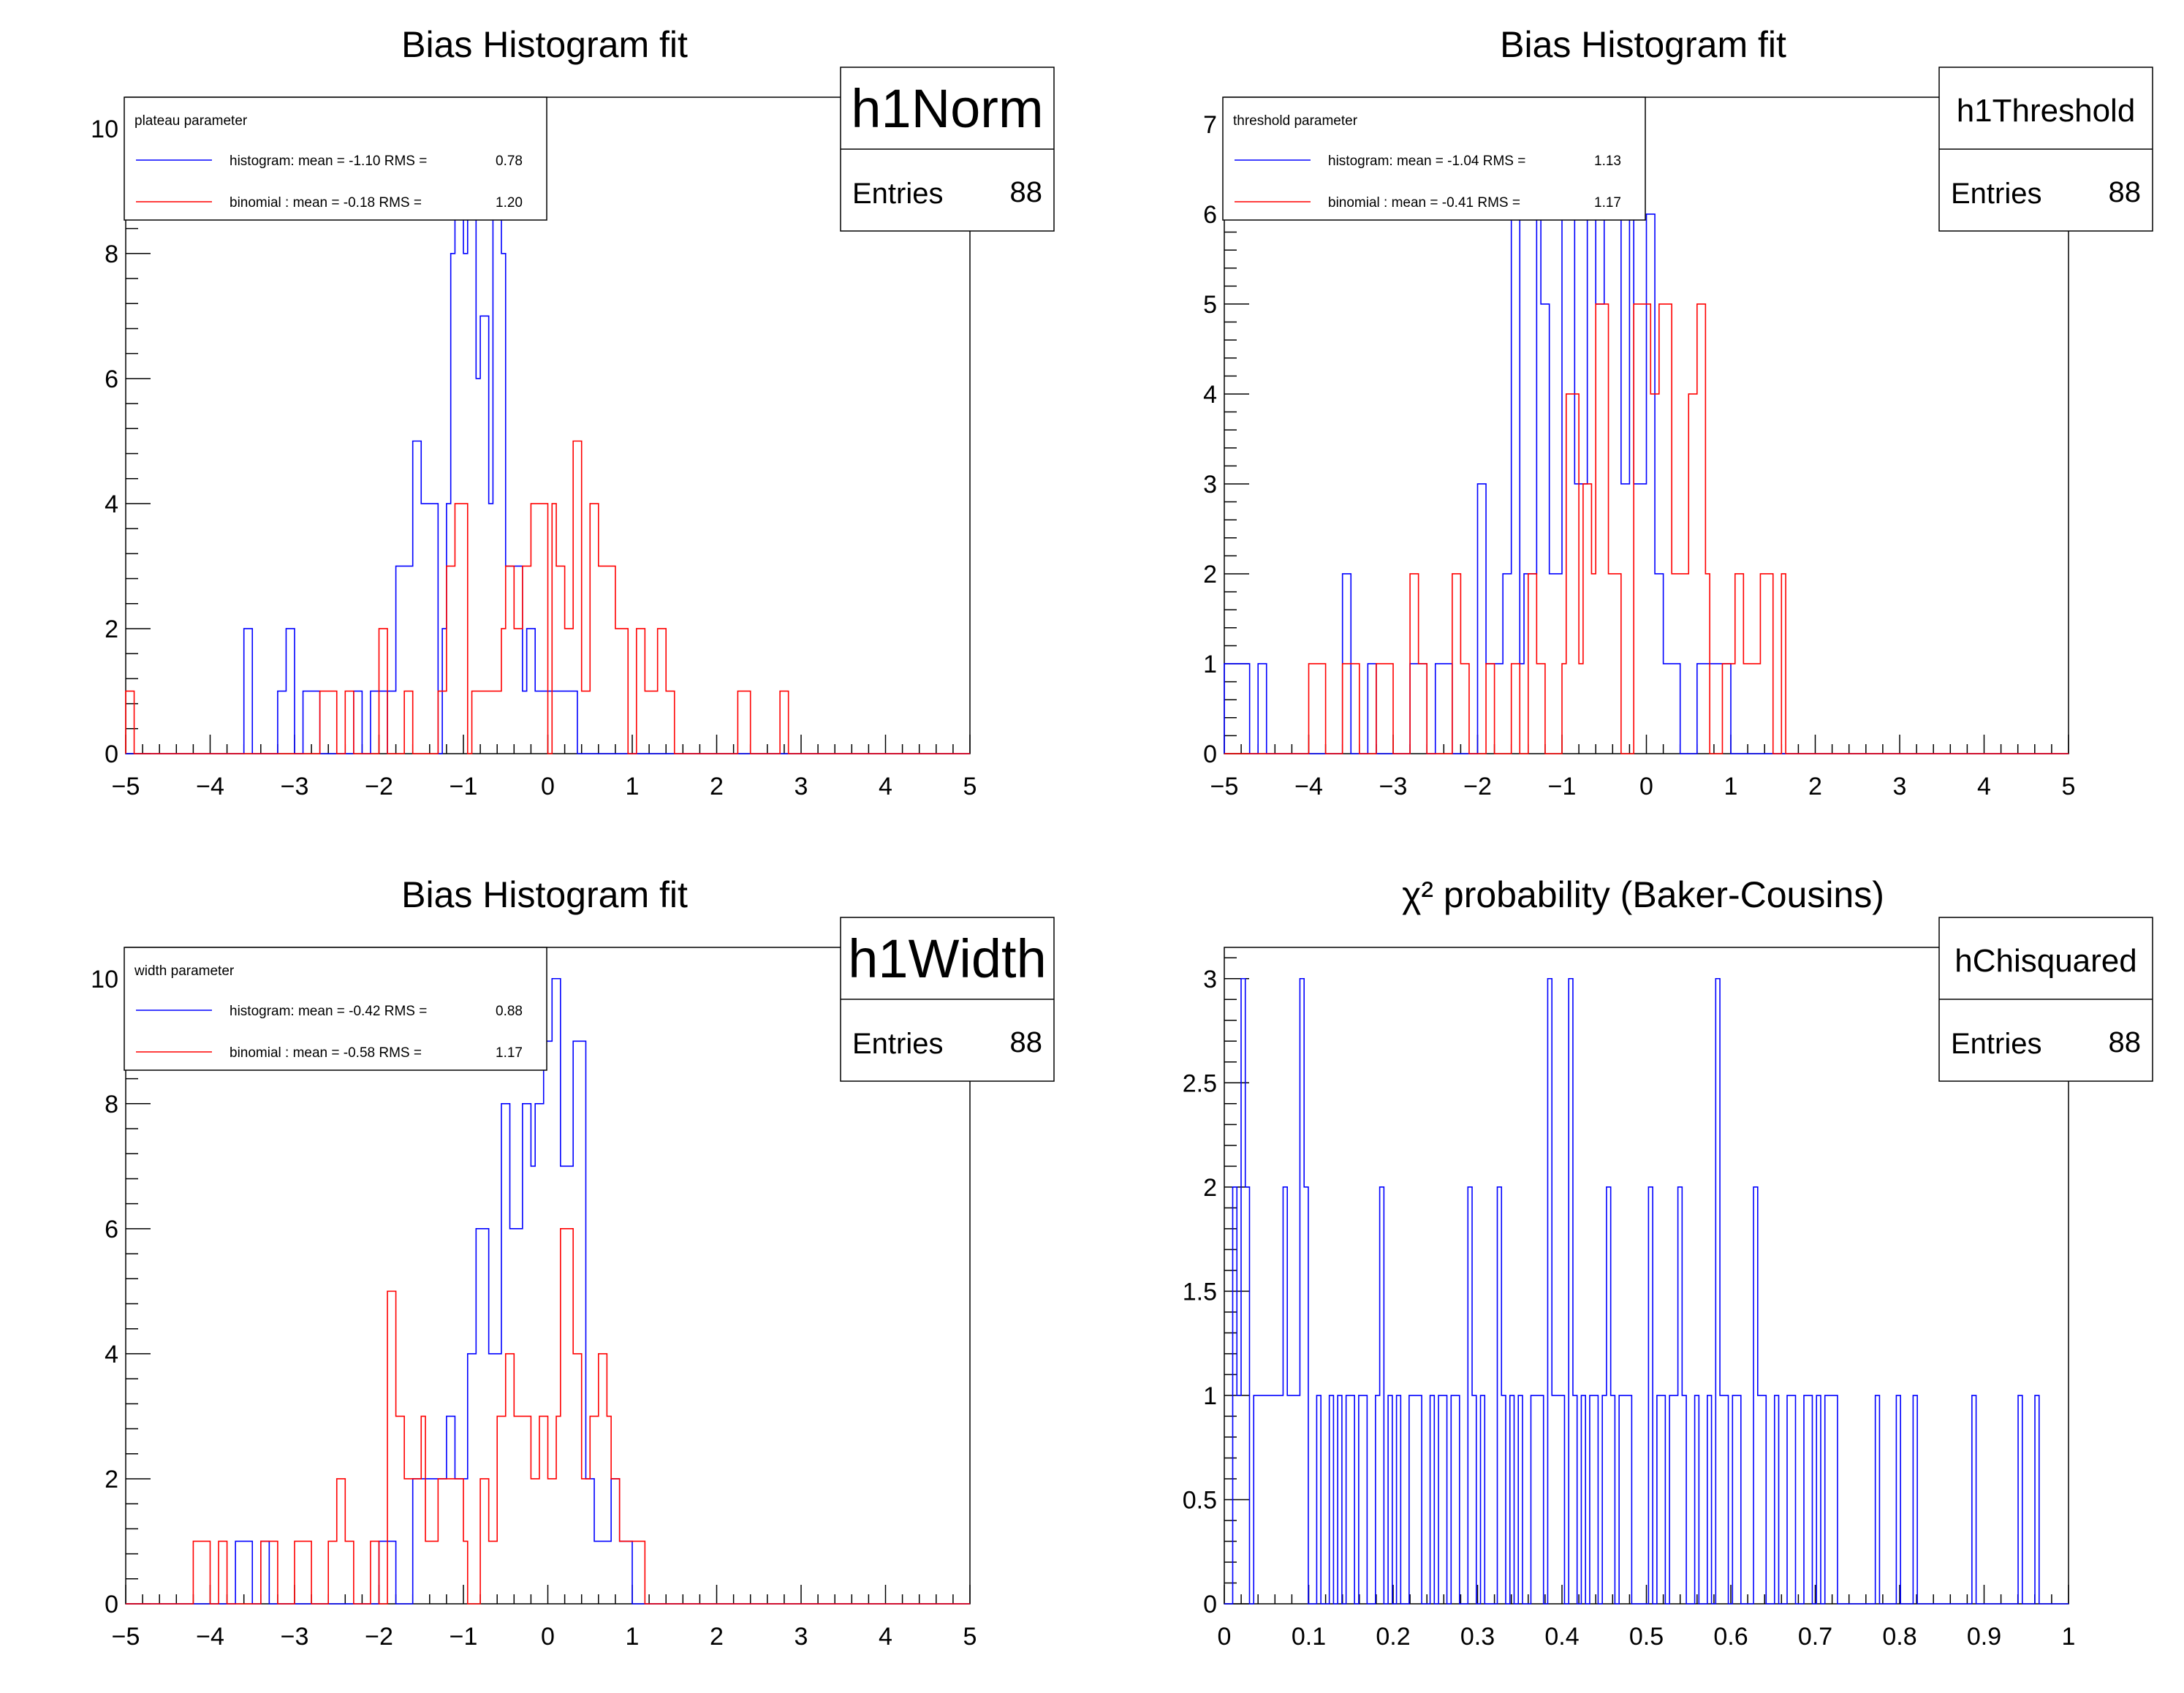  Describe the element at coordinates (326, 203) in the screenshot. I see `legend-entry-text: binomial : mean = -0.18 RMS =` at that location.